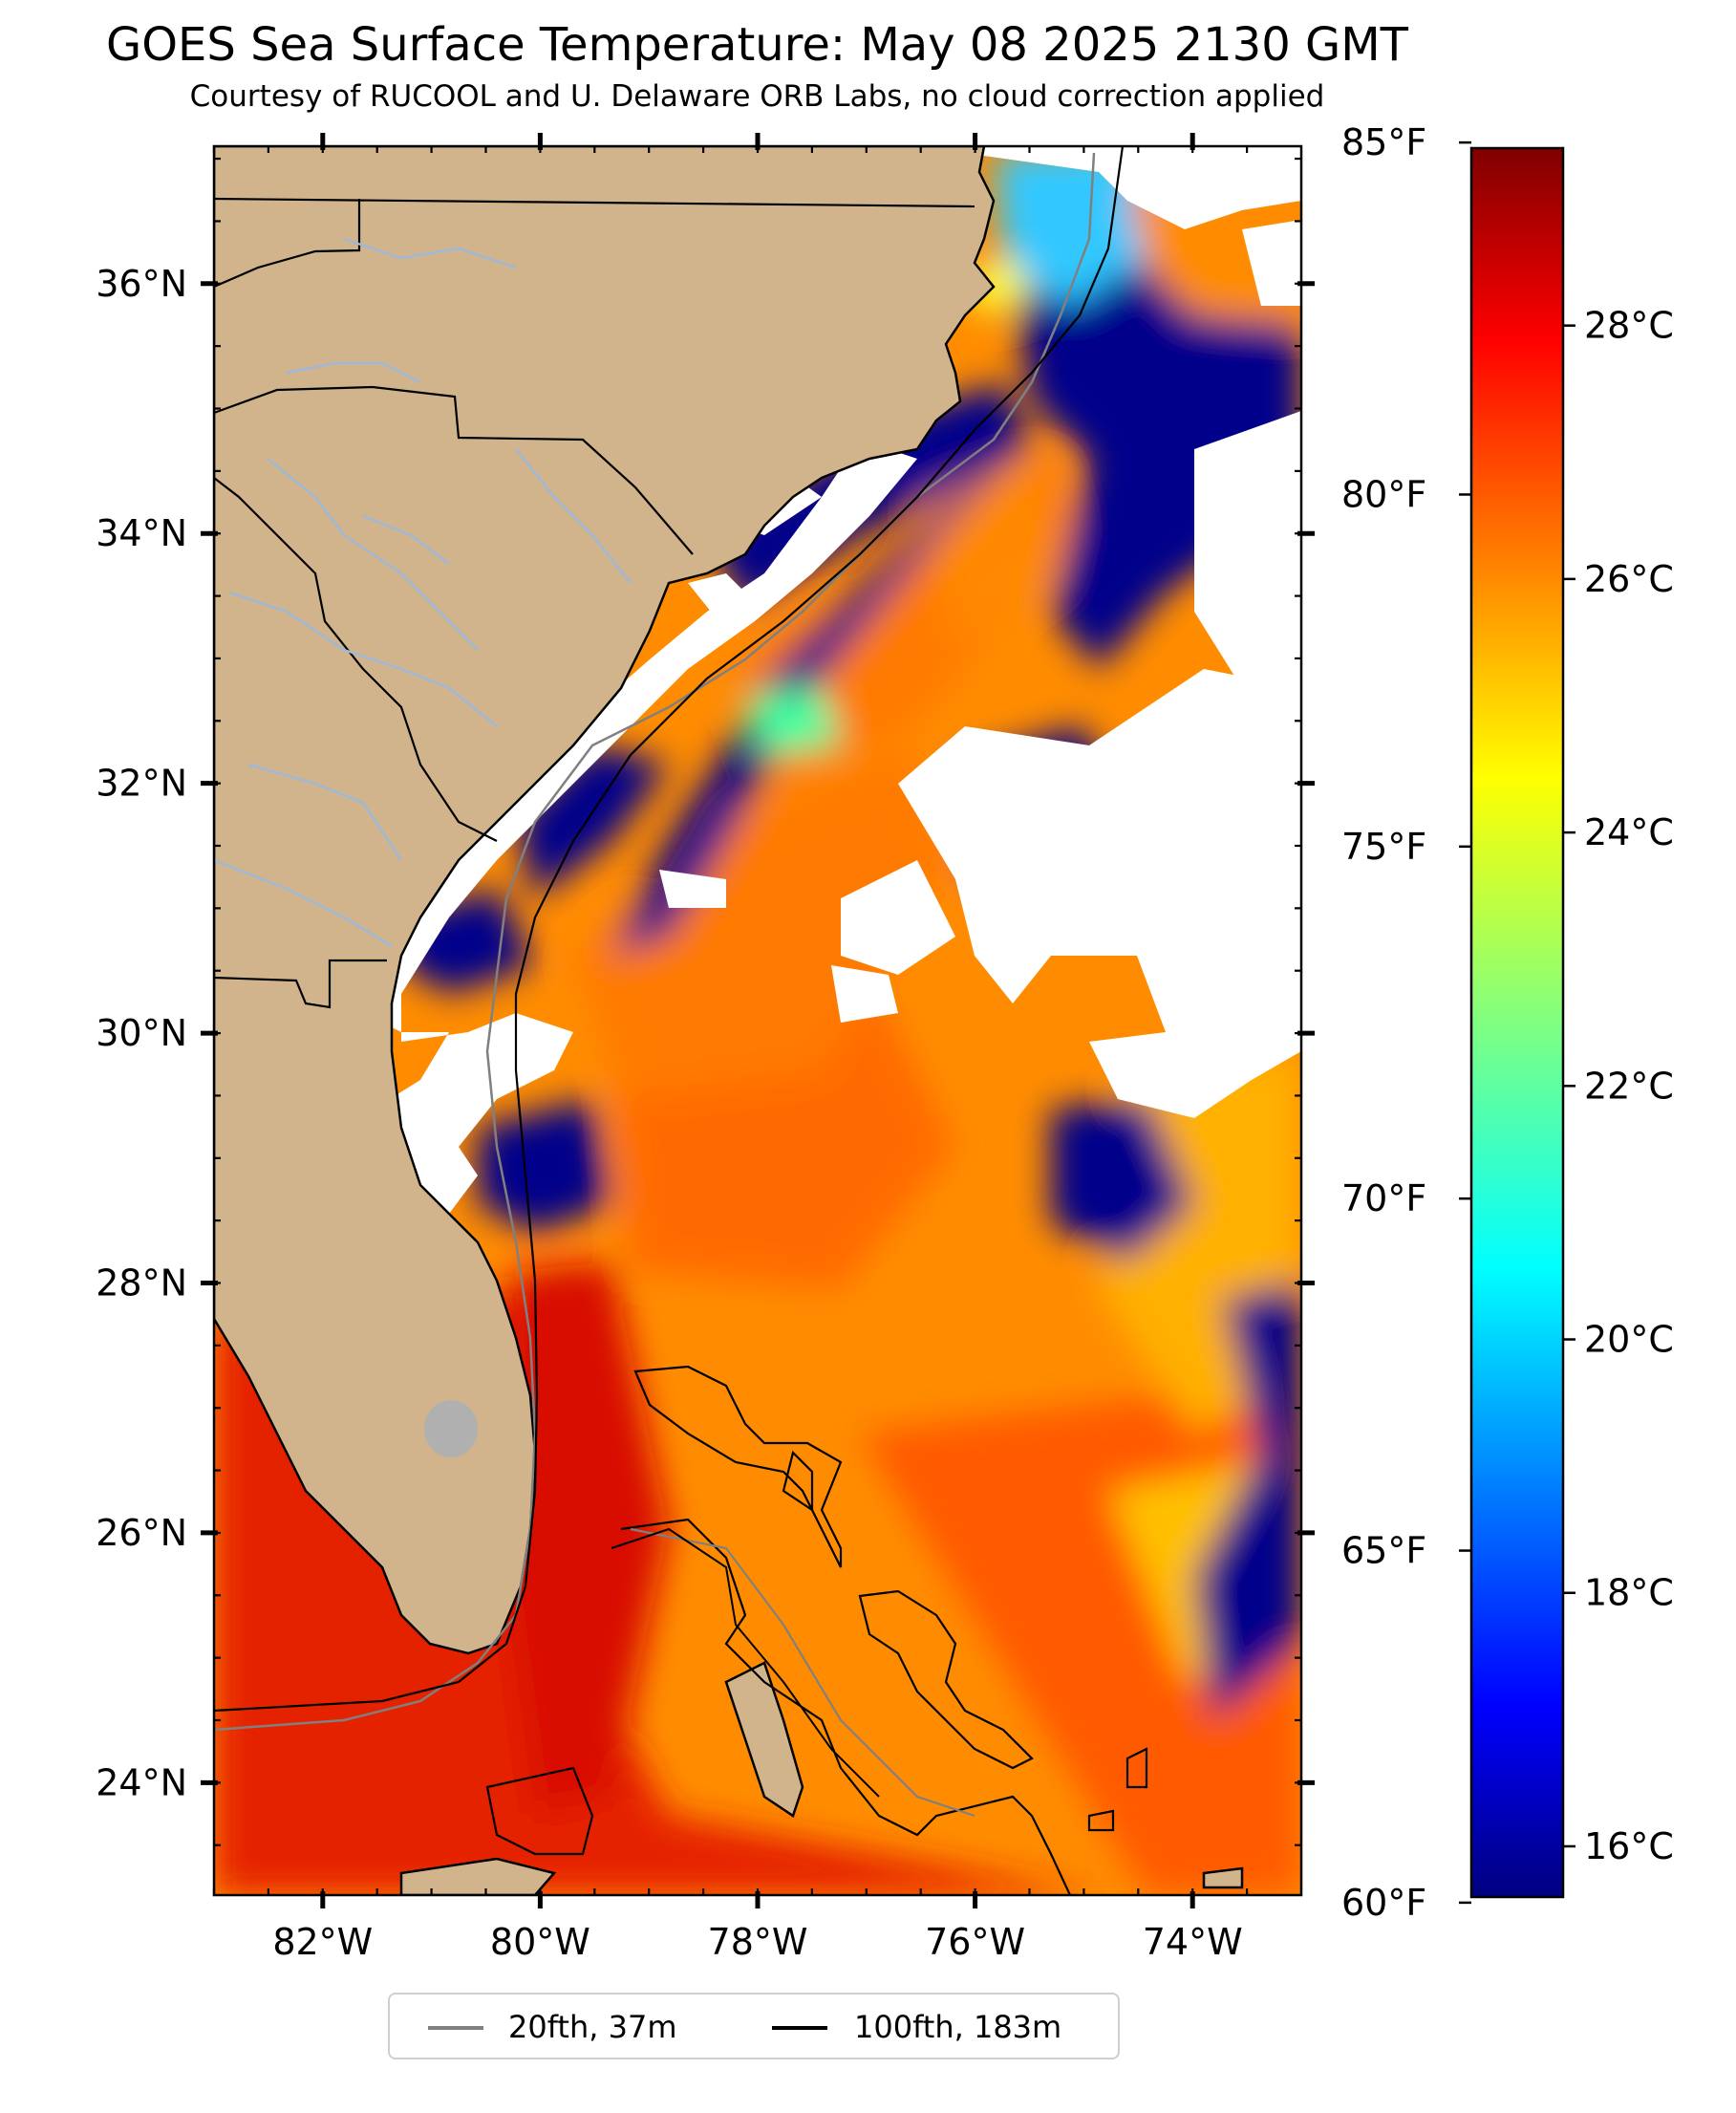 The width and height of the screenshot is (1736, 2113). What do you see at coordinates (141, 533) in the screenshot?
I see `lat-tick-label: 34°N` at bounding box center [141, 533].